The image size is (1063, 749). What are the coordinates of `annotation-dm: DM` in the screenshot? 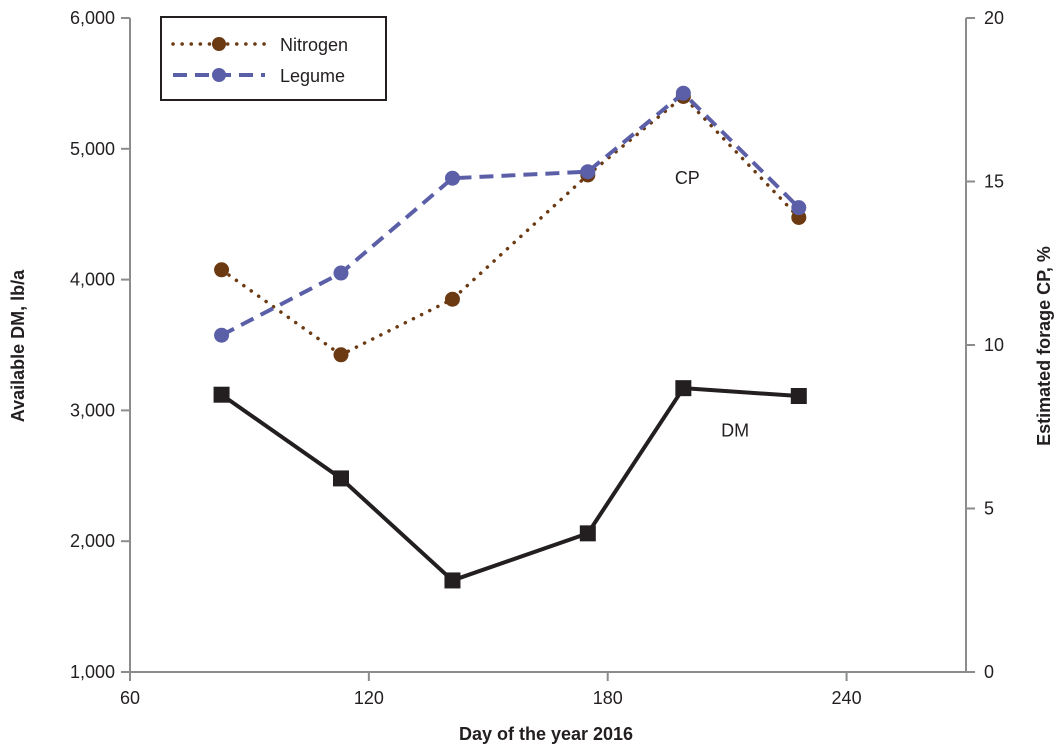 It's located at (735, 431).